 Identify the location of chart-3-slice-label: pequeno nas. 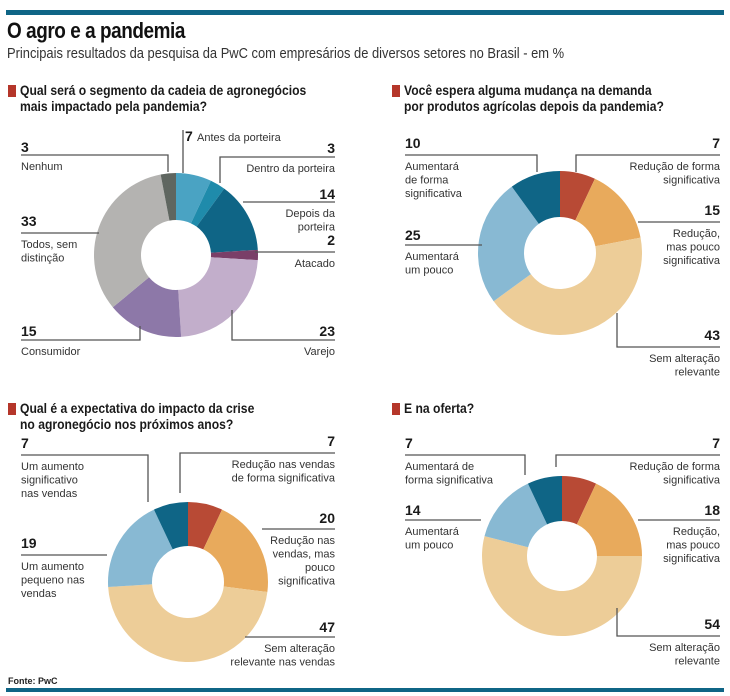
(53, 581).